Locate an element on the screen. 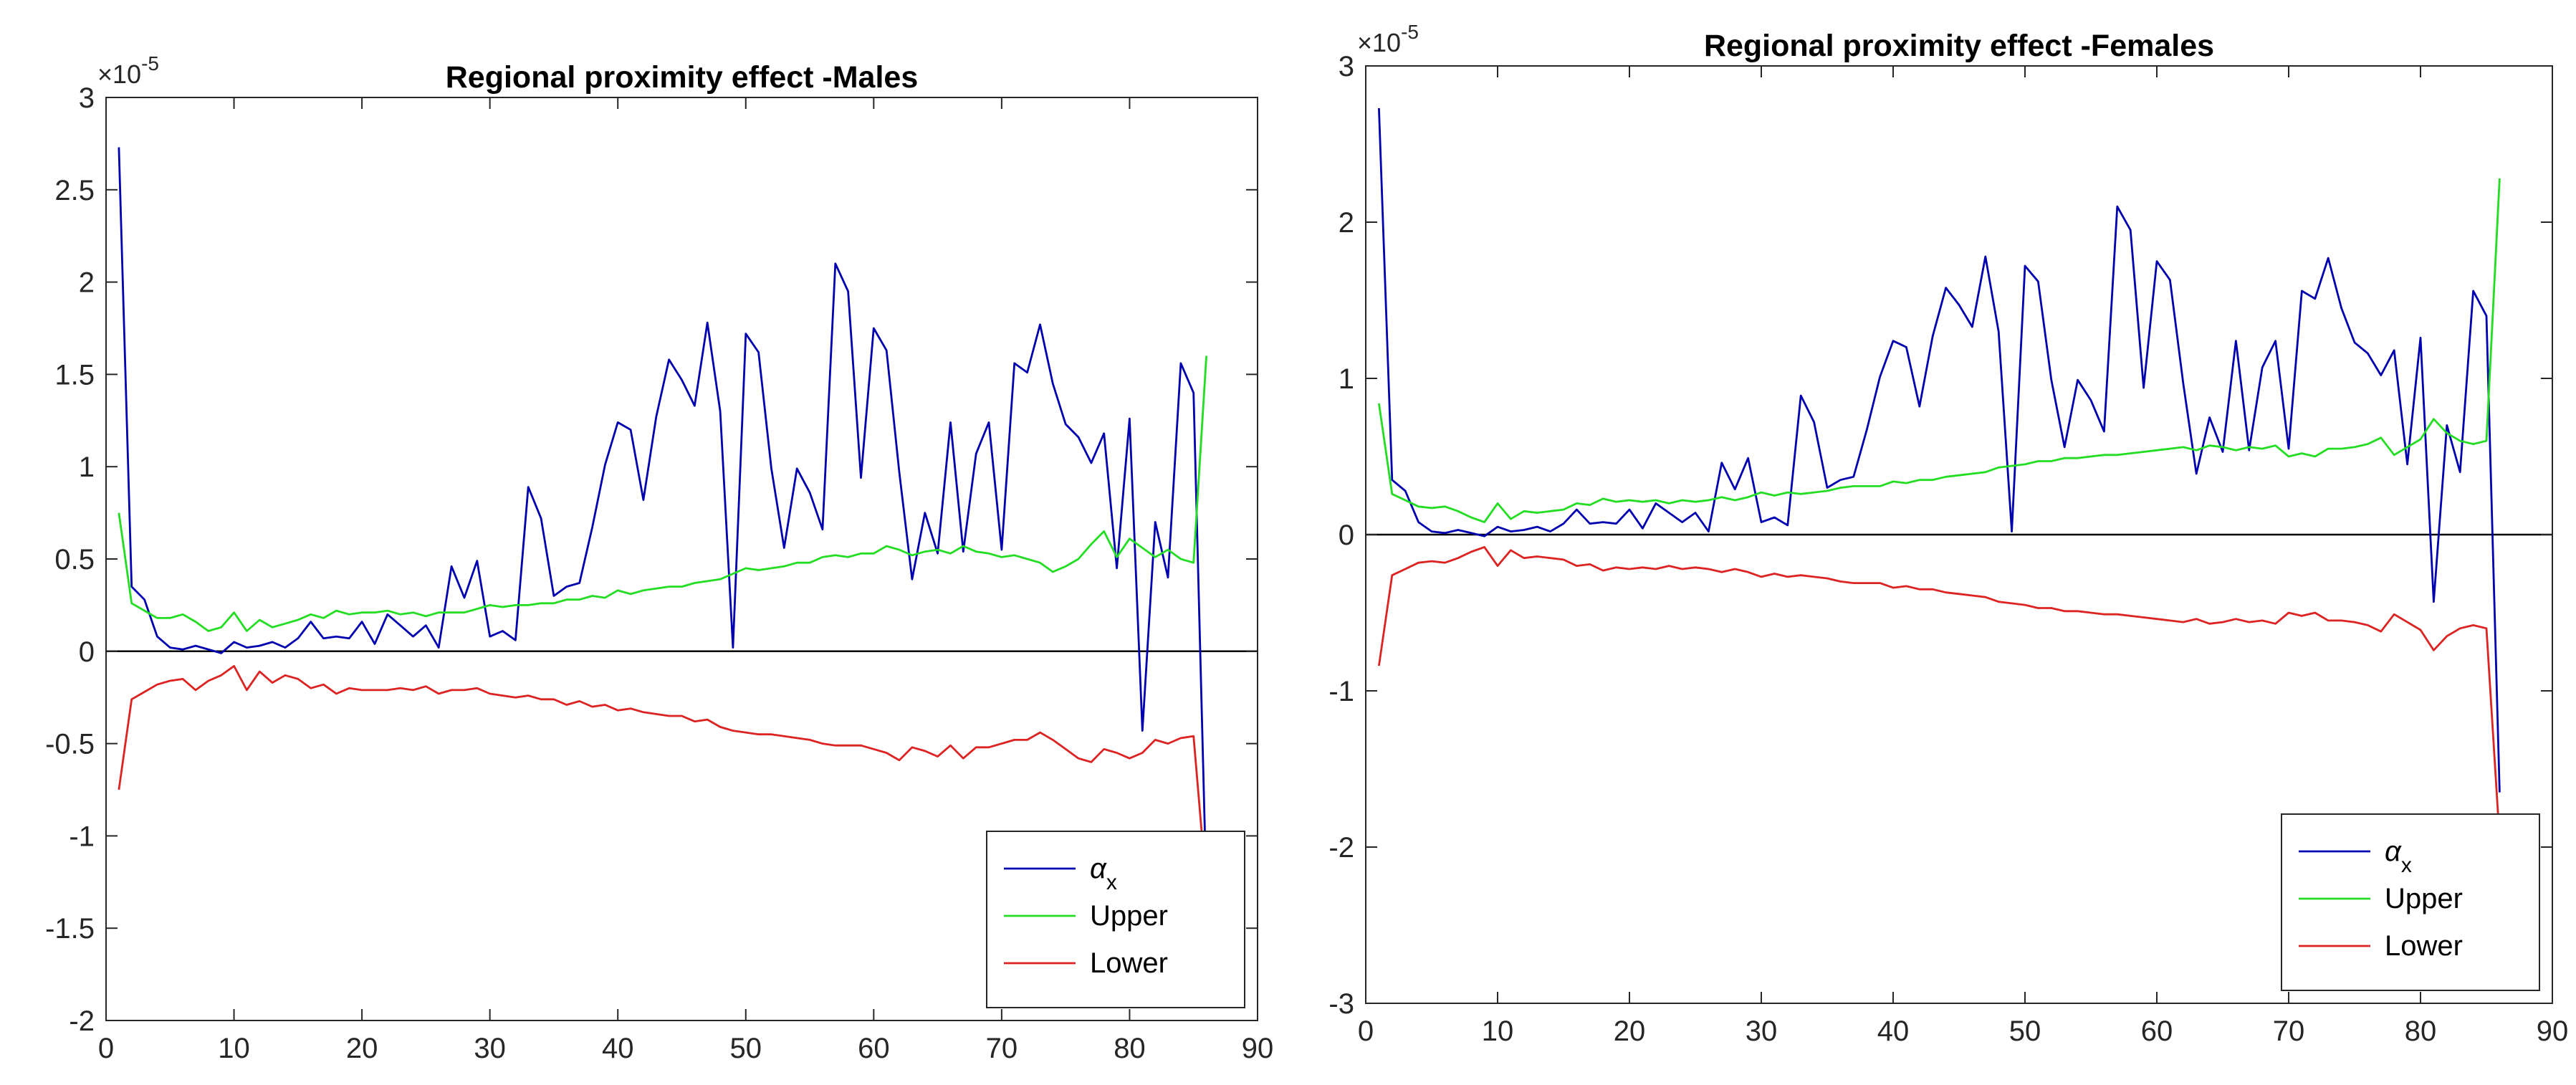 This screenshot has height=1085, width=2576. chart-2-legend-box is located at coordinates (2410, 902).